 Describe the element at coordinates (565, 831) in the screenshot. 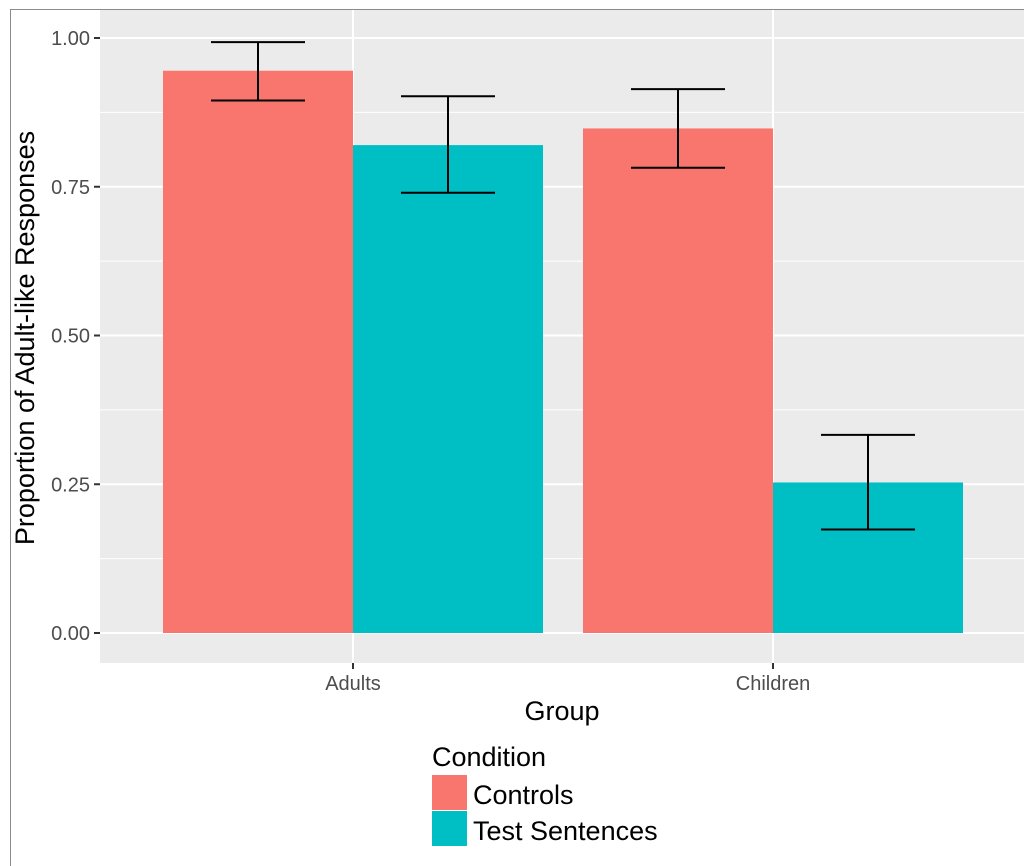

I see `legend-label: Test Sentences` at that location.